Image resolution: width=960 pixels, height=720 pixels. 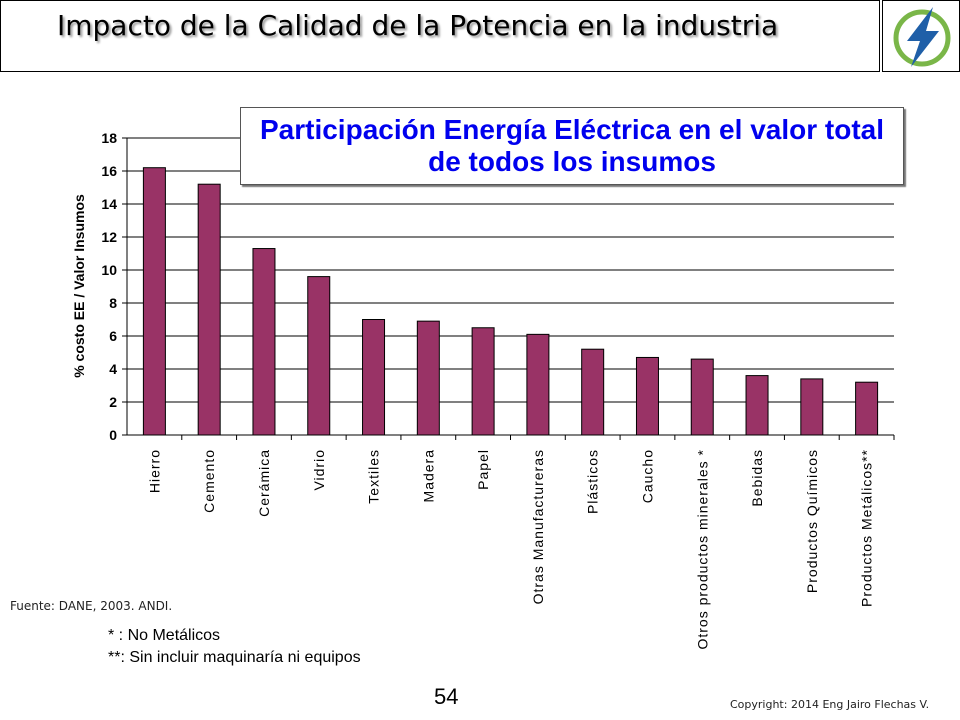 What do you see at coordinates (702, 549) in the screenshot?
I see `x-tick-label: Otros productos minerales *` at bounding box center [702, 549].